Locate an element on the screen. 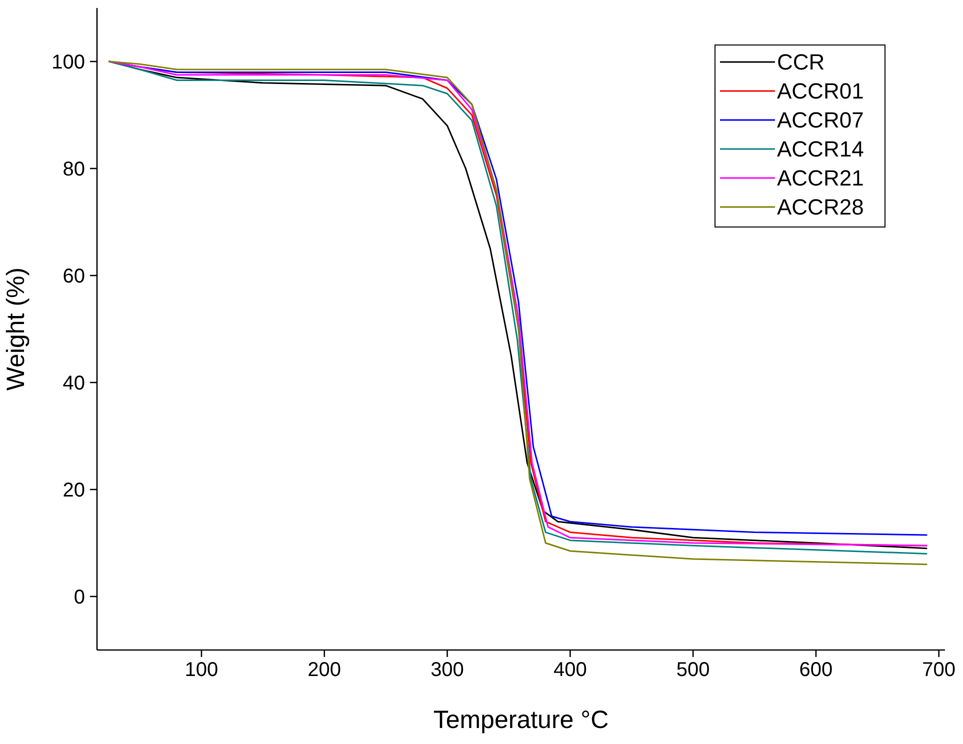 This screenshot has height=744, width=963. y-tick-label: 100 is located at coordinates (68, 63).